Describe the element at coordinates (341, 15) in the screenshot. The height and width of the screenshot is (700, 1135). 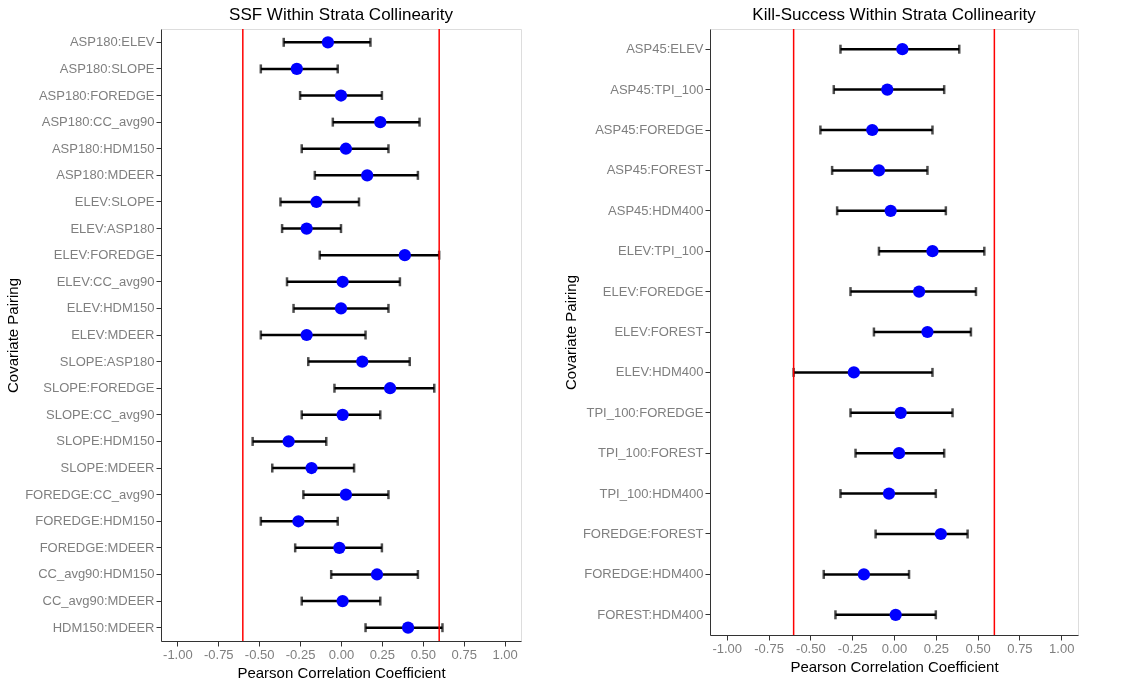
I see `chart-title: SSF Within Strata Collinearity` at that location.